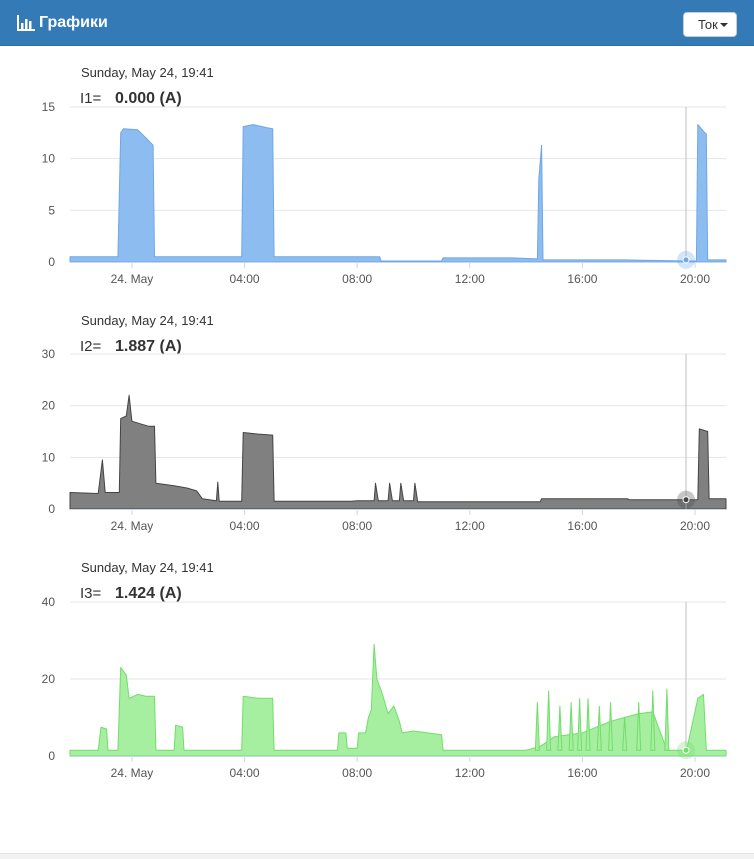  I want to click on value-label: 1.424 (A), so click(148, 593).